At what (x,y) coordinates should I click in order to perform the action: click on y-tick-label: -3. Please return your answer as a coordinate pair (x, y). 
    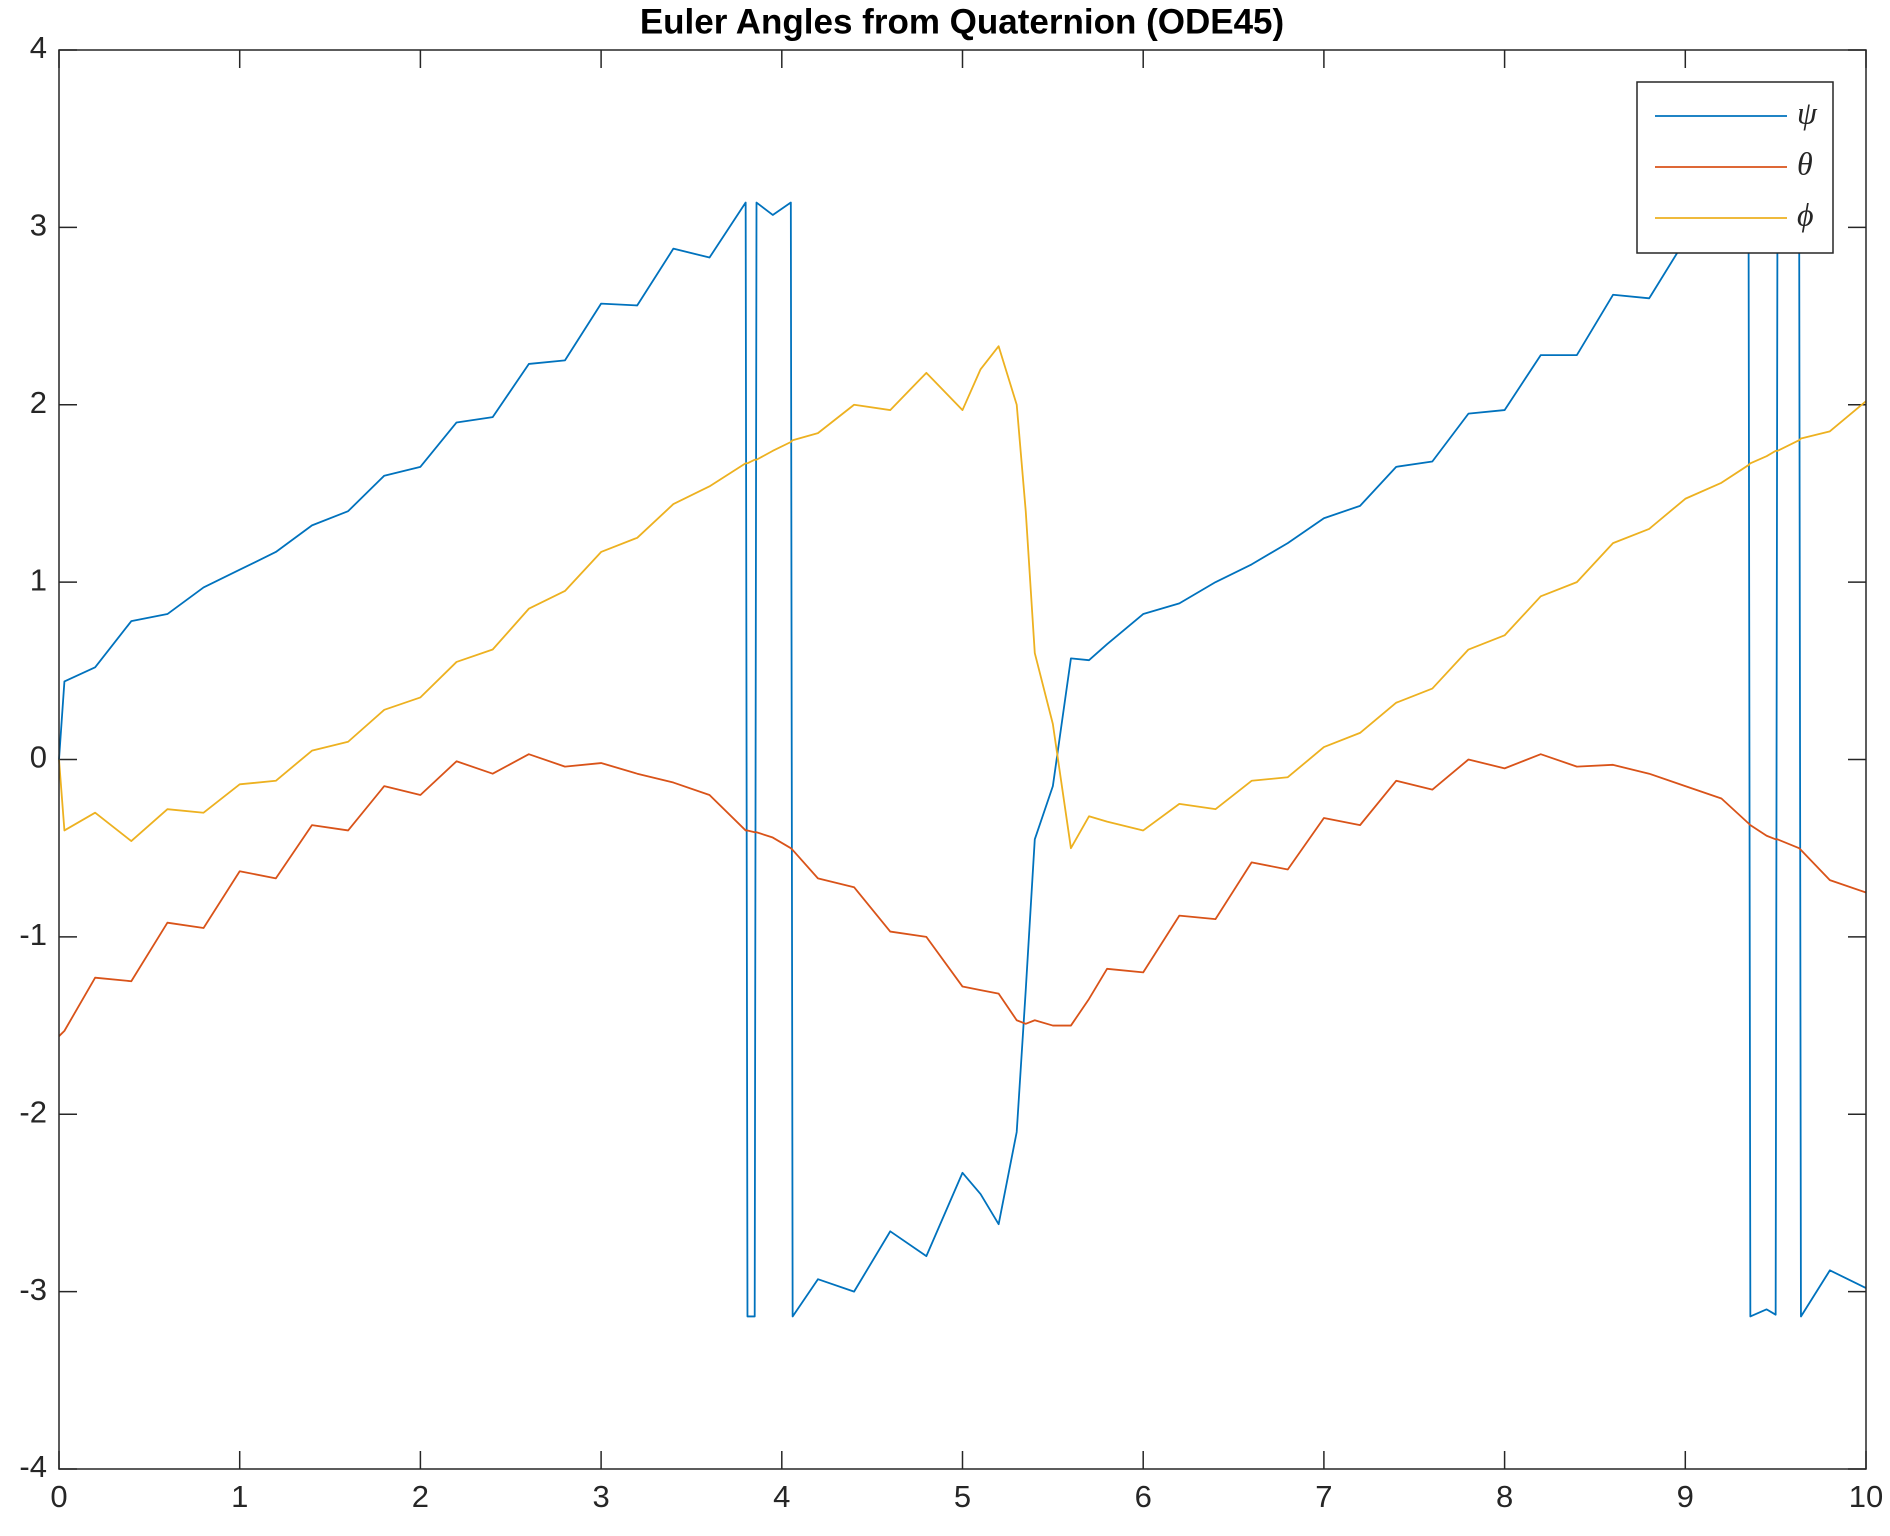
    Looking at the image, I should click on (33, 1289).